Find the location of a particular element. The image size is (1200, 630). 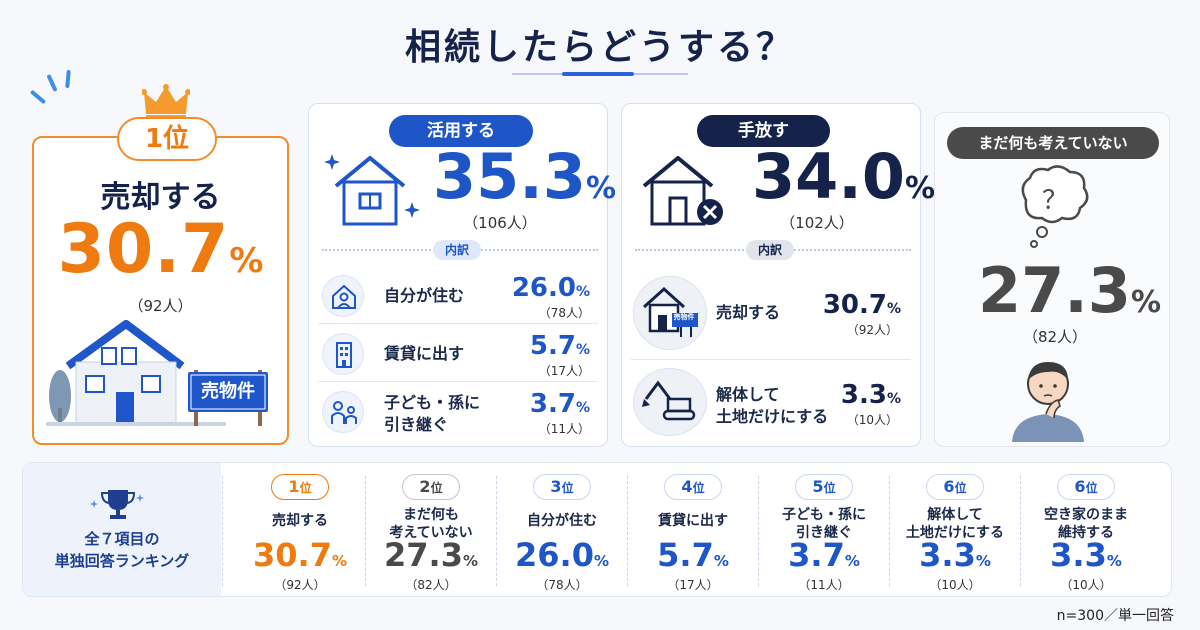

rank-label: 空き家のまま is located at coordinates (1086, 515).